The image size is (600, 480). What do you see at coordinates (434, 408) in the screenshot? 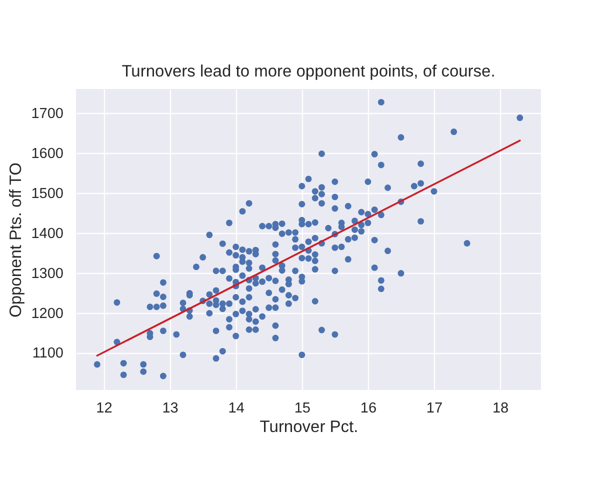
I see `x-tick-label: 17` at bounding box center [434, 408].